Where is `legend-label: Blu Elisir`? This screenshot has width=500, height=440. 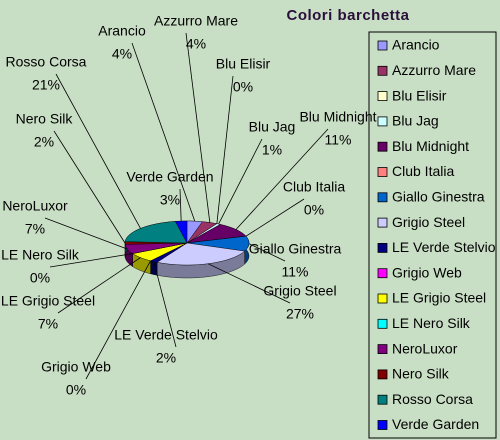
legend-label: Blu Elisir is located at coordinates (419, 95).